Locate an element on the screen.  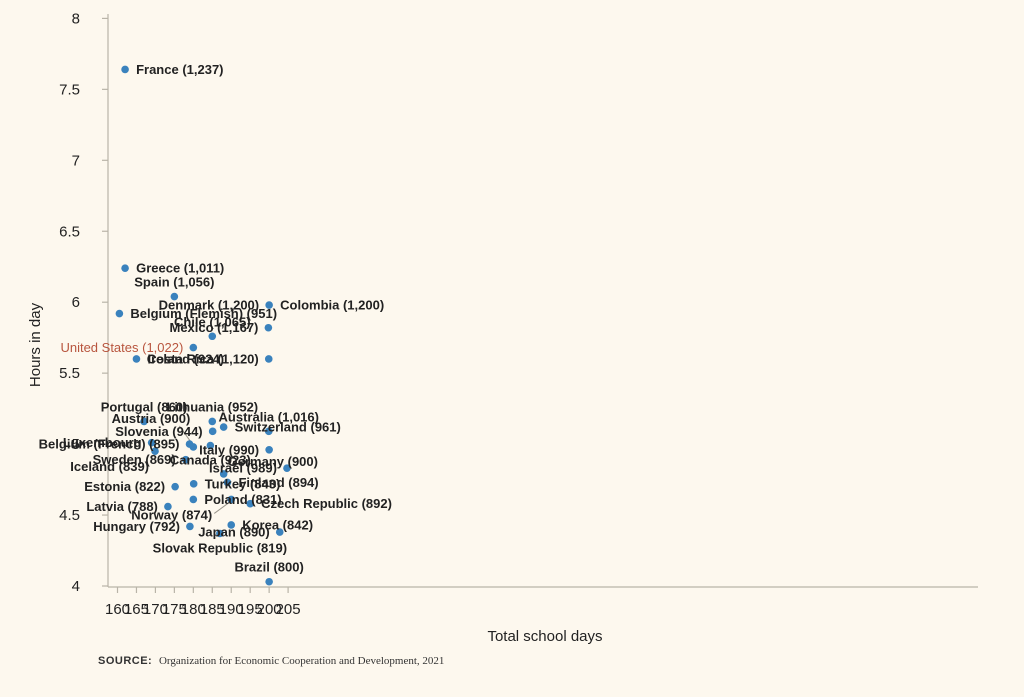
point-label: Costa Rica (1,120) is located at coordinates (203, 358).